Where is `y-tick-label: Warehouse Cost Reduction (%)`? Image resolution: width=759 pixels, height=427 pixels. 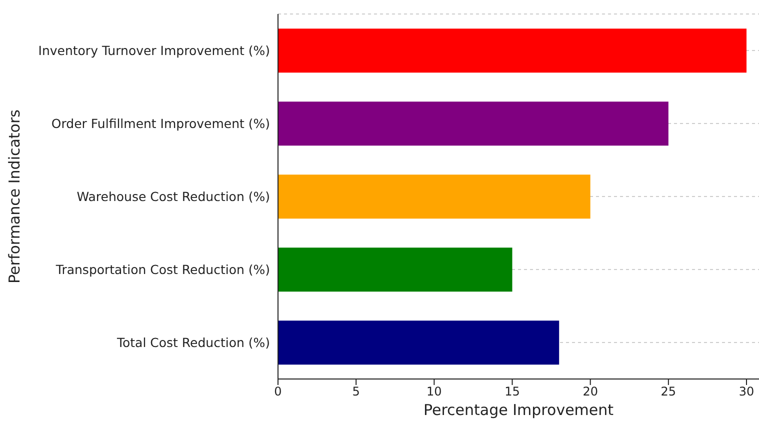
y-tick-label: Warehouse Cost Reduction (%) is located at coordinates (173, 196).